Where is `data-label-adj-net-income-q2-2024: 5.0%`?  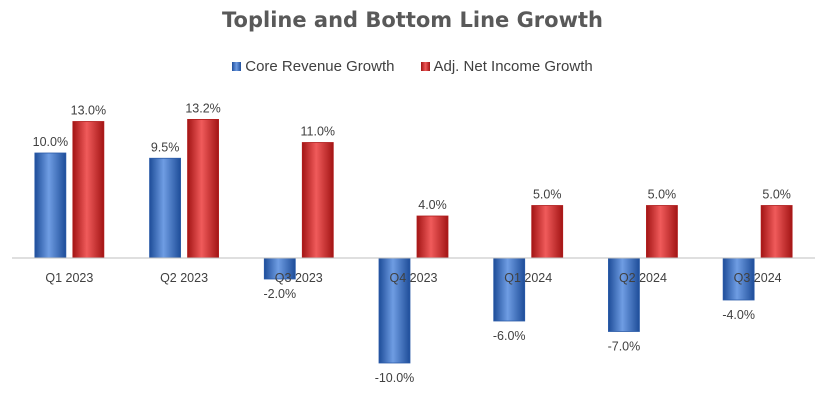
data-label-adj-net-income-q2-2024: 5.0% is located at coordinates (662, 195).